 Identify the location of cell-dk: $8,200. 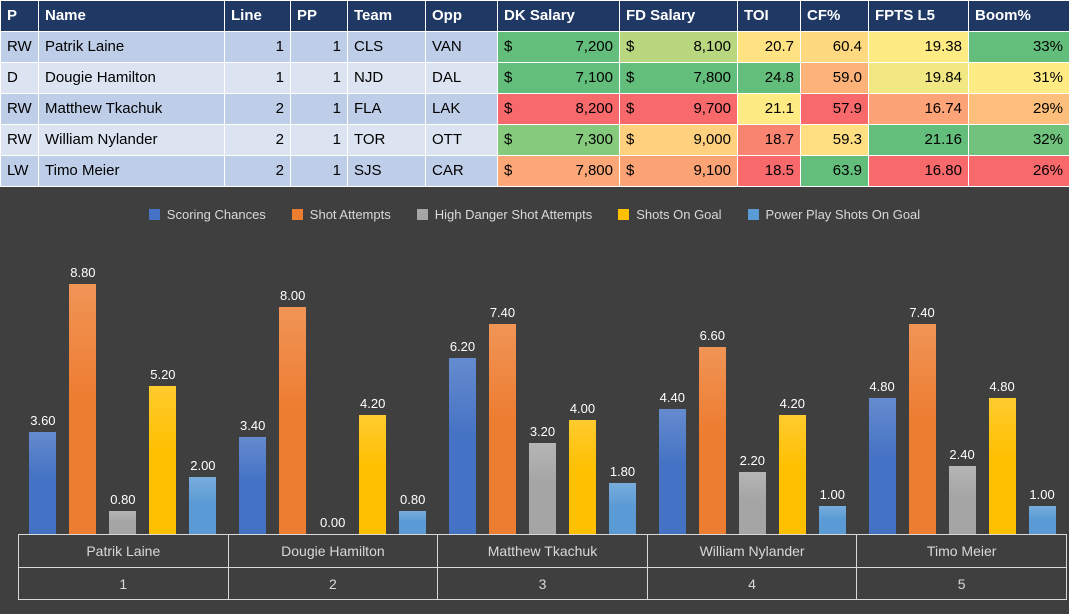
(559, 109).